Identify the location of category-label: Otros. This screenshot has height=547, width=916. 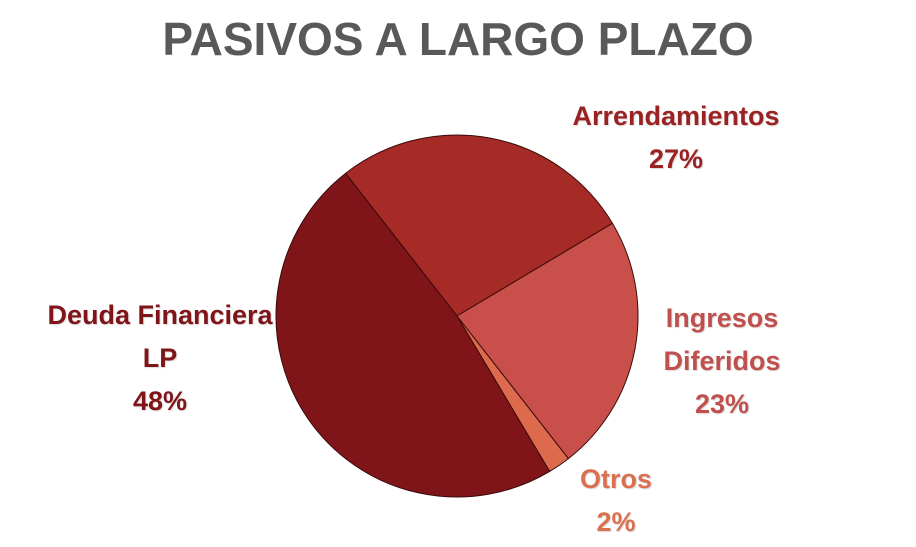
(615, 479).